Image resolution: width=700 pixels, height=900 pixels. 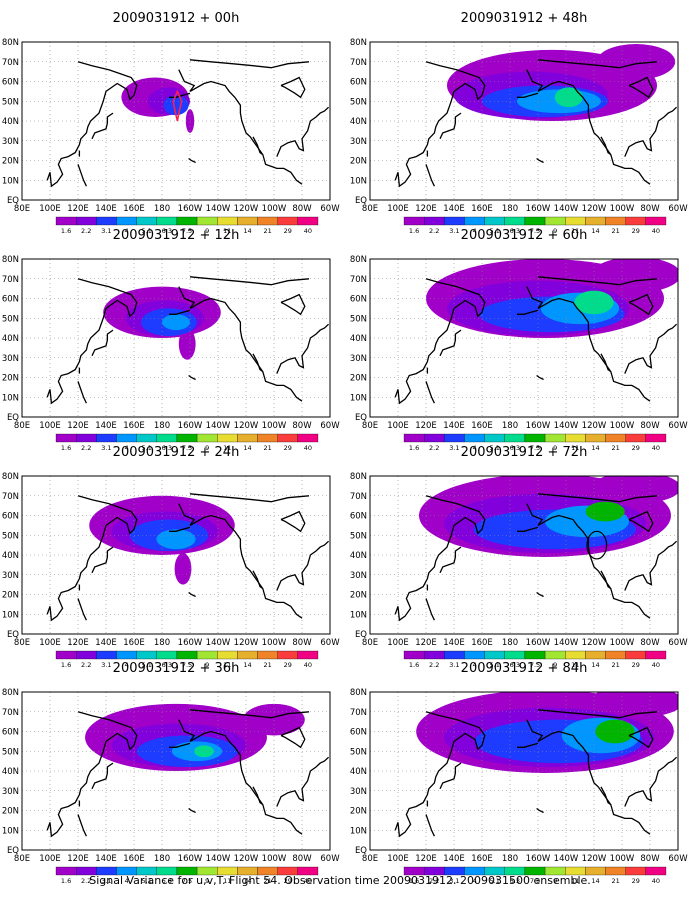 What do you see at coordinates (167, 448) in the screenshot?
I see `colorbar-label: 6.3` at bounding box center [167, 448].